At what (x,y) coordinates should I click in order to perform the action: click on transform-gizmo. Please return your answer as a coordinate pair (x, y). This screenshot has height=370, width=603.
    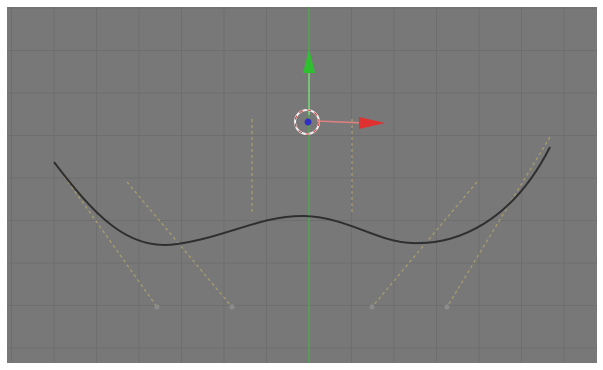
    Looking at the image, I should click on (339, 92).